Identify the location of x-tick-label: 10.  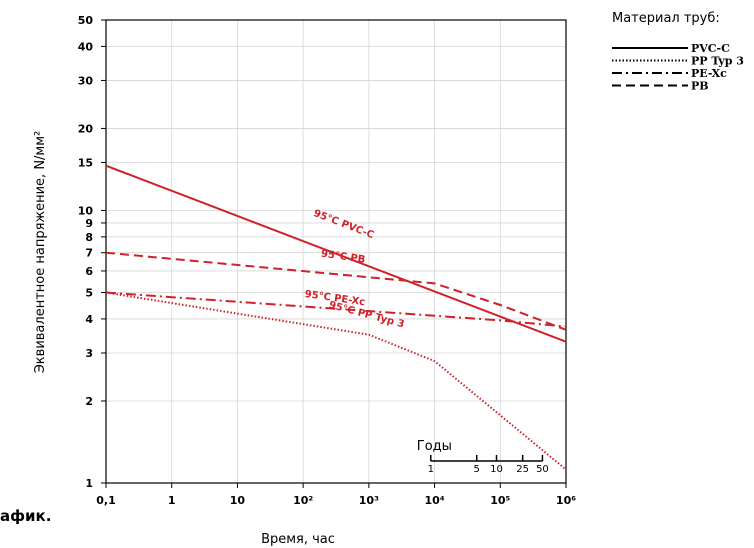
(238, 500).